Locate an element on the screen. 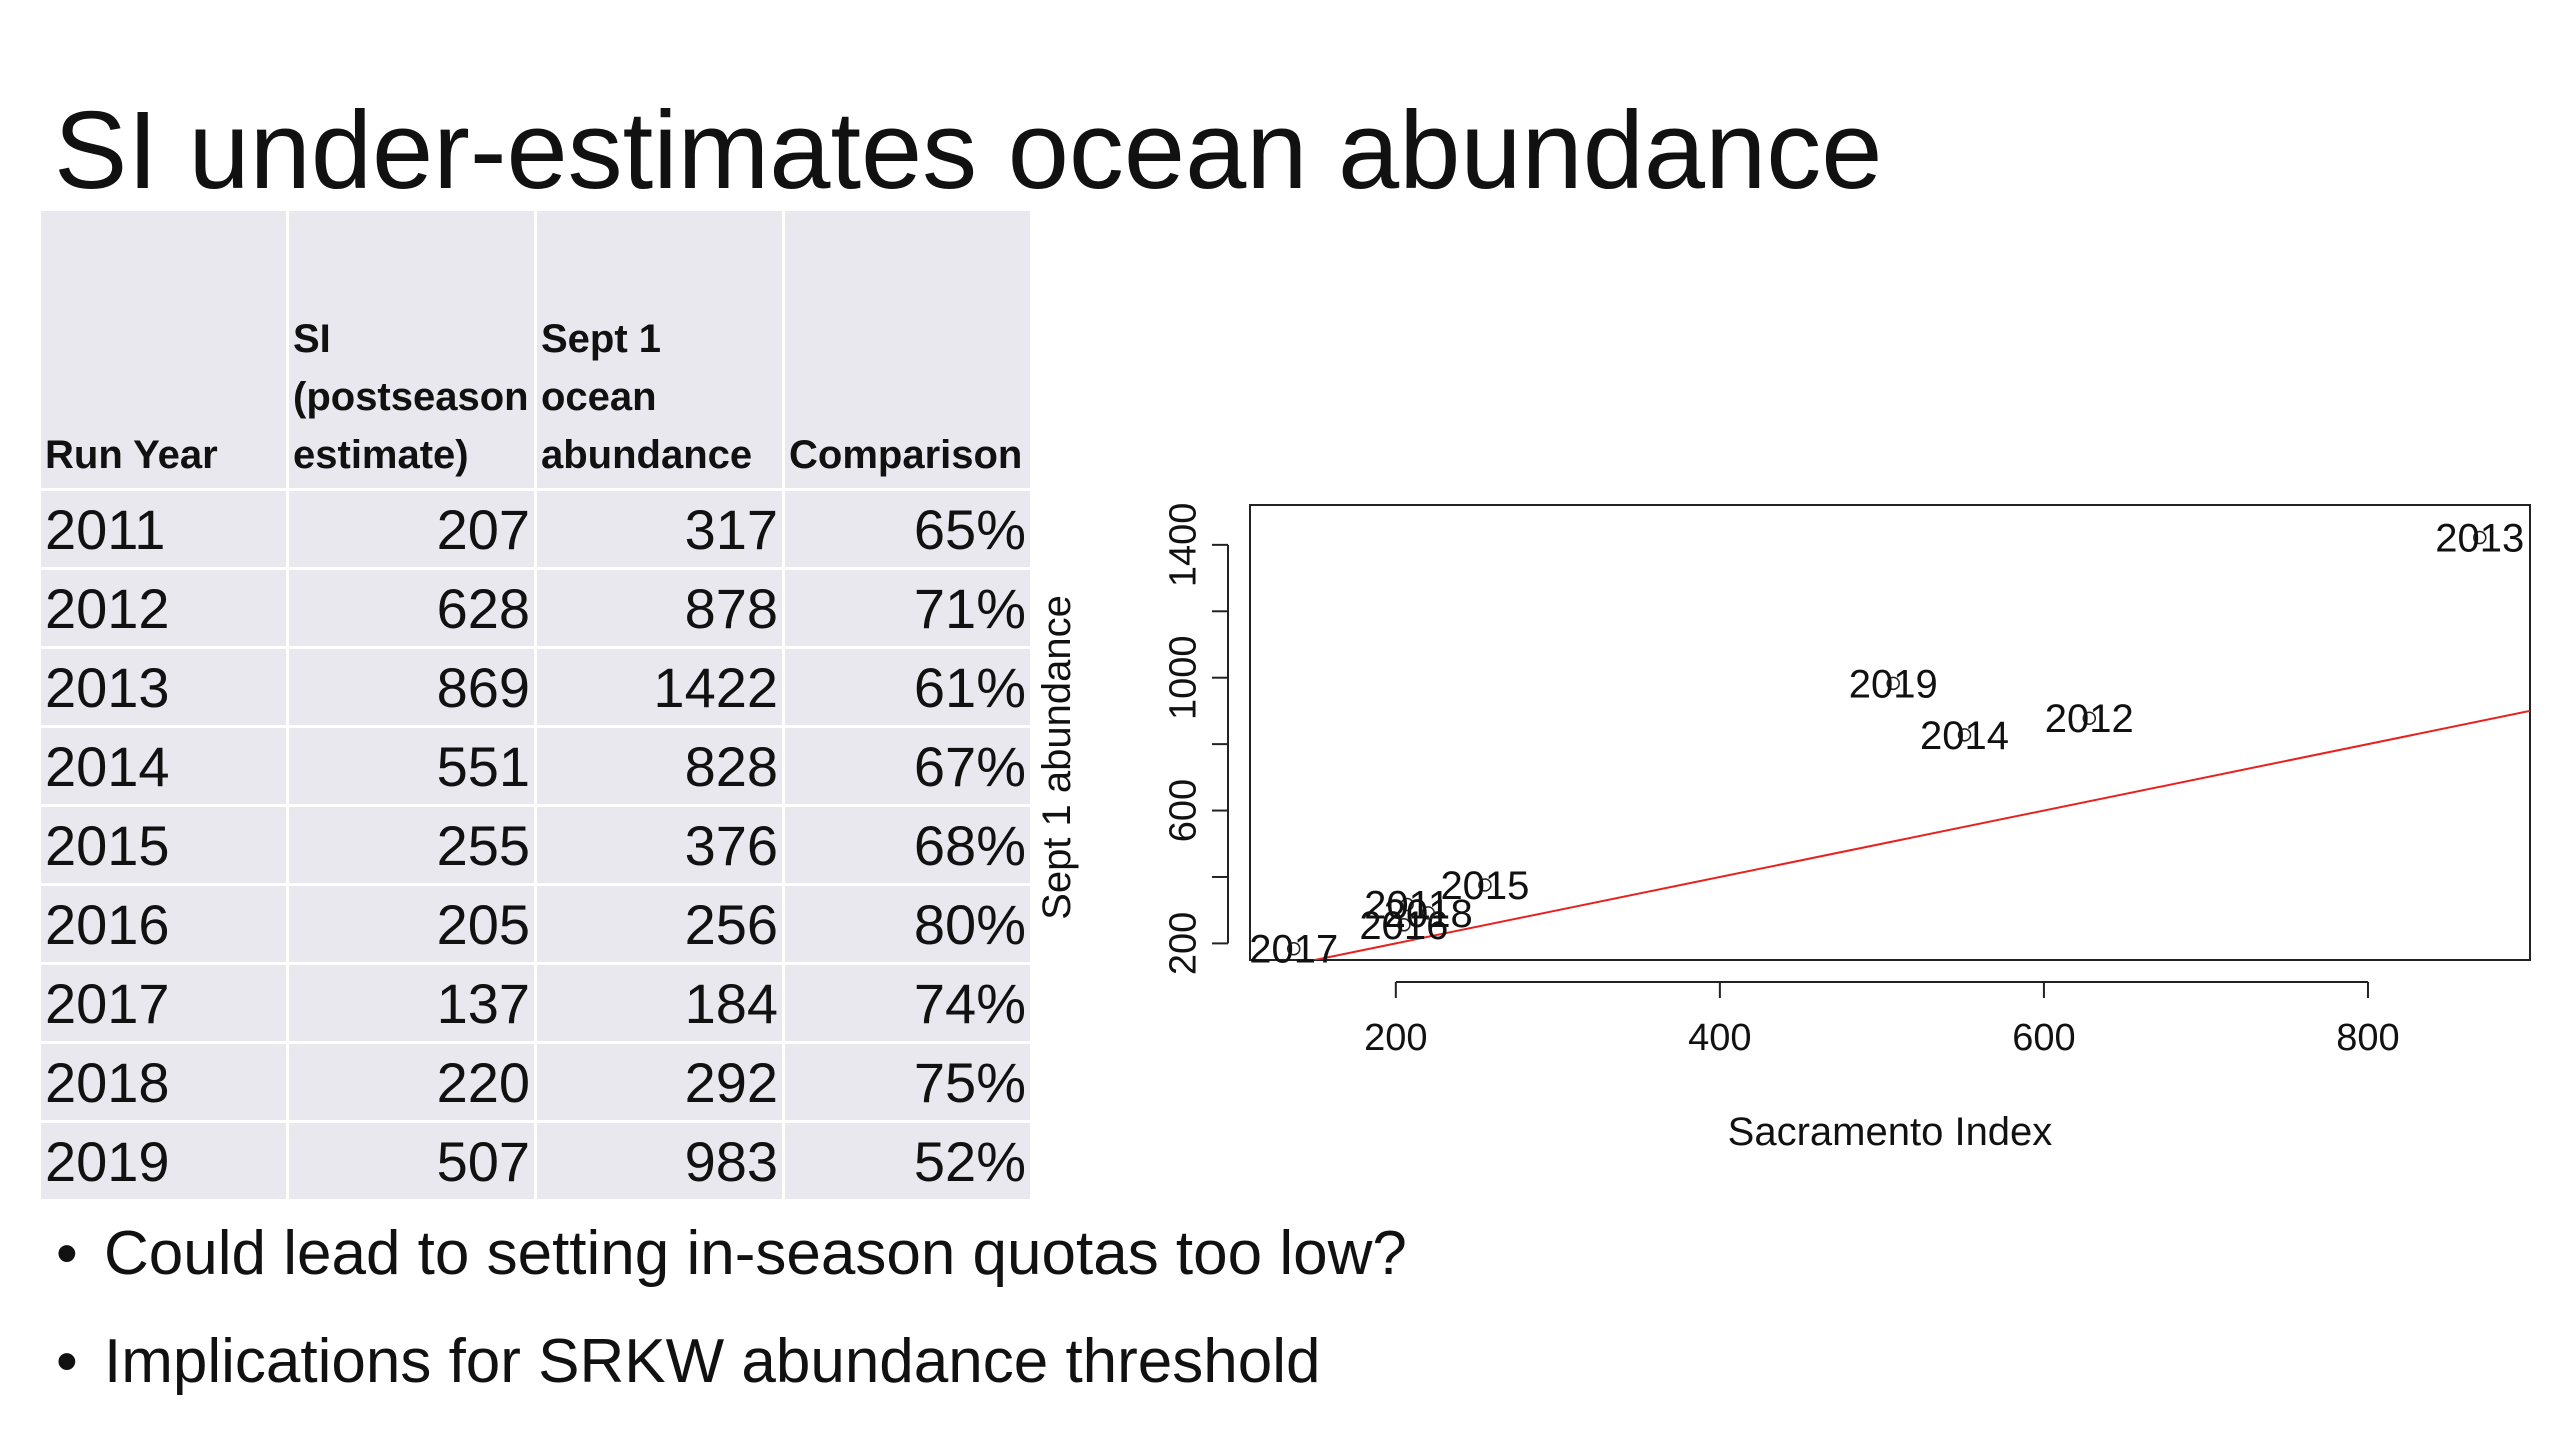 The height and width of the screenshot is (1440, 2560). cell-comparison: 52% is located at coordinates (907, 1161).